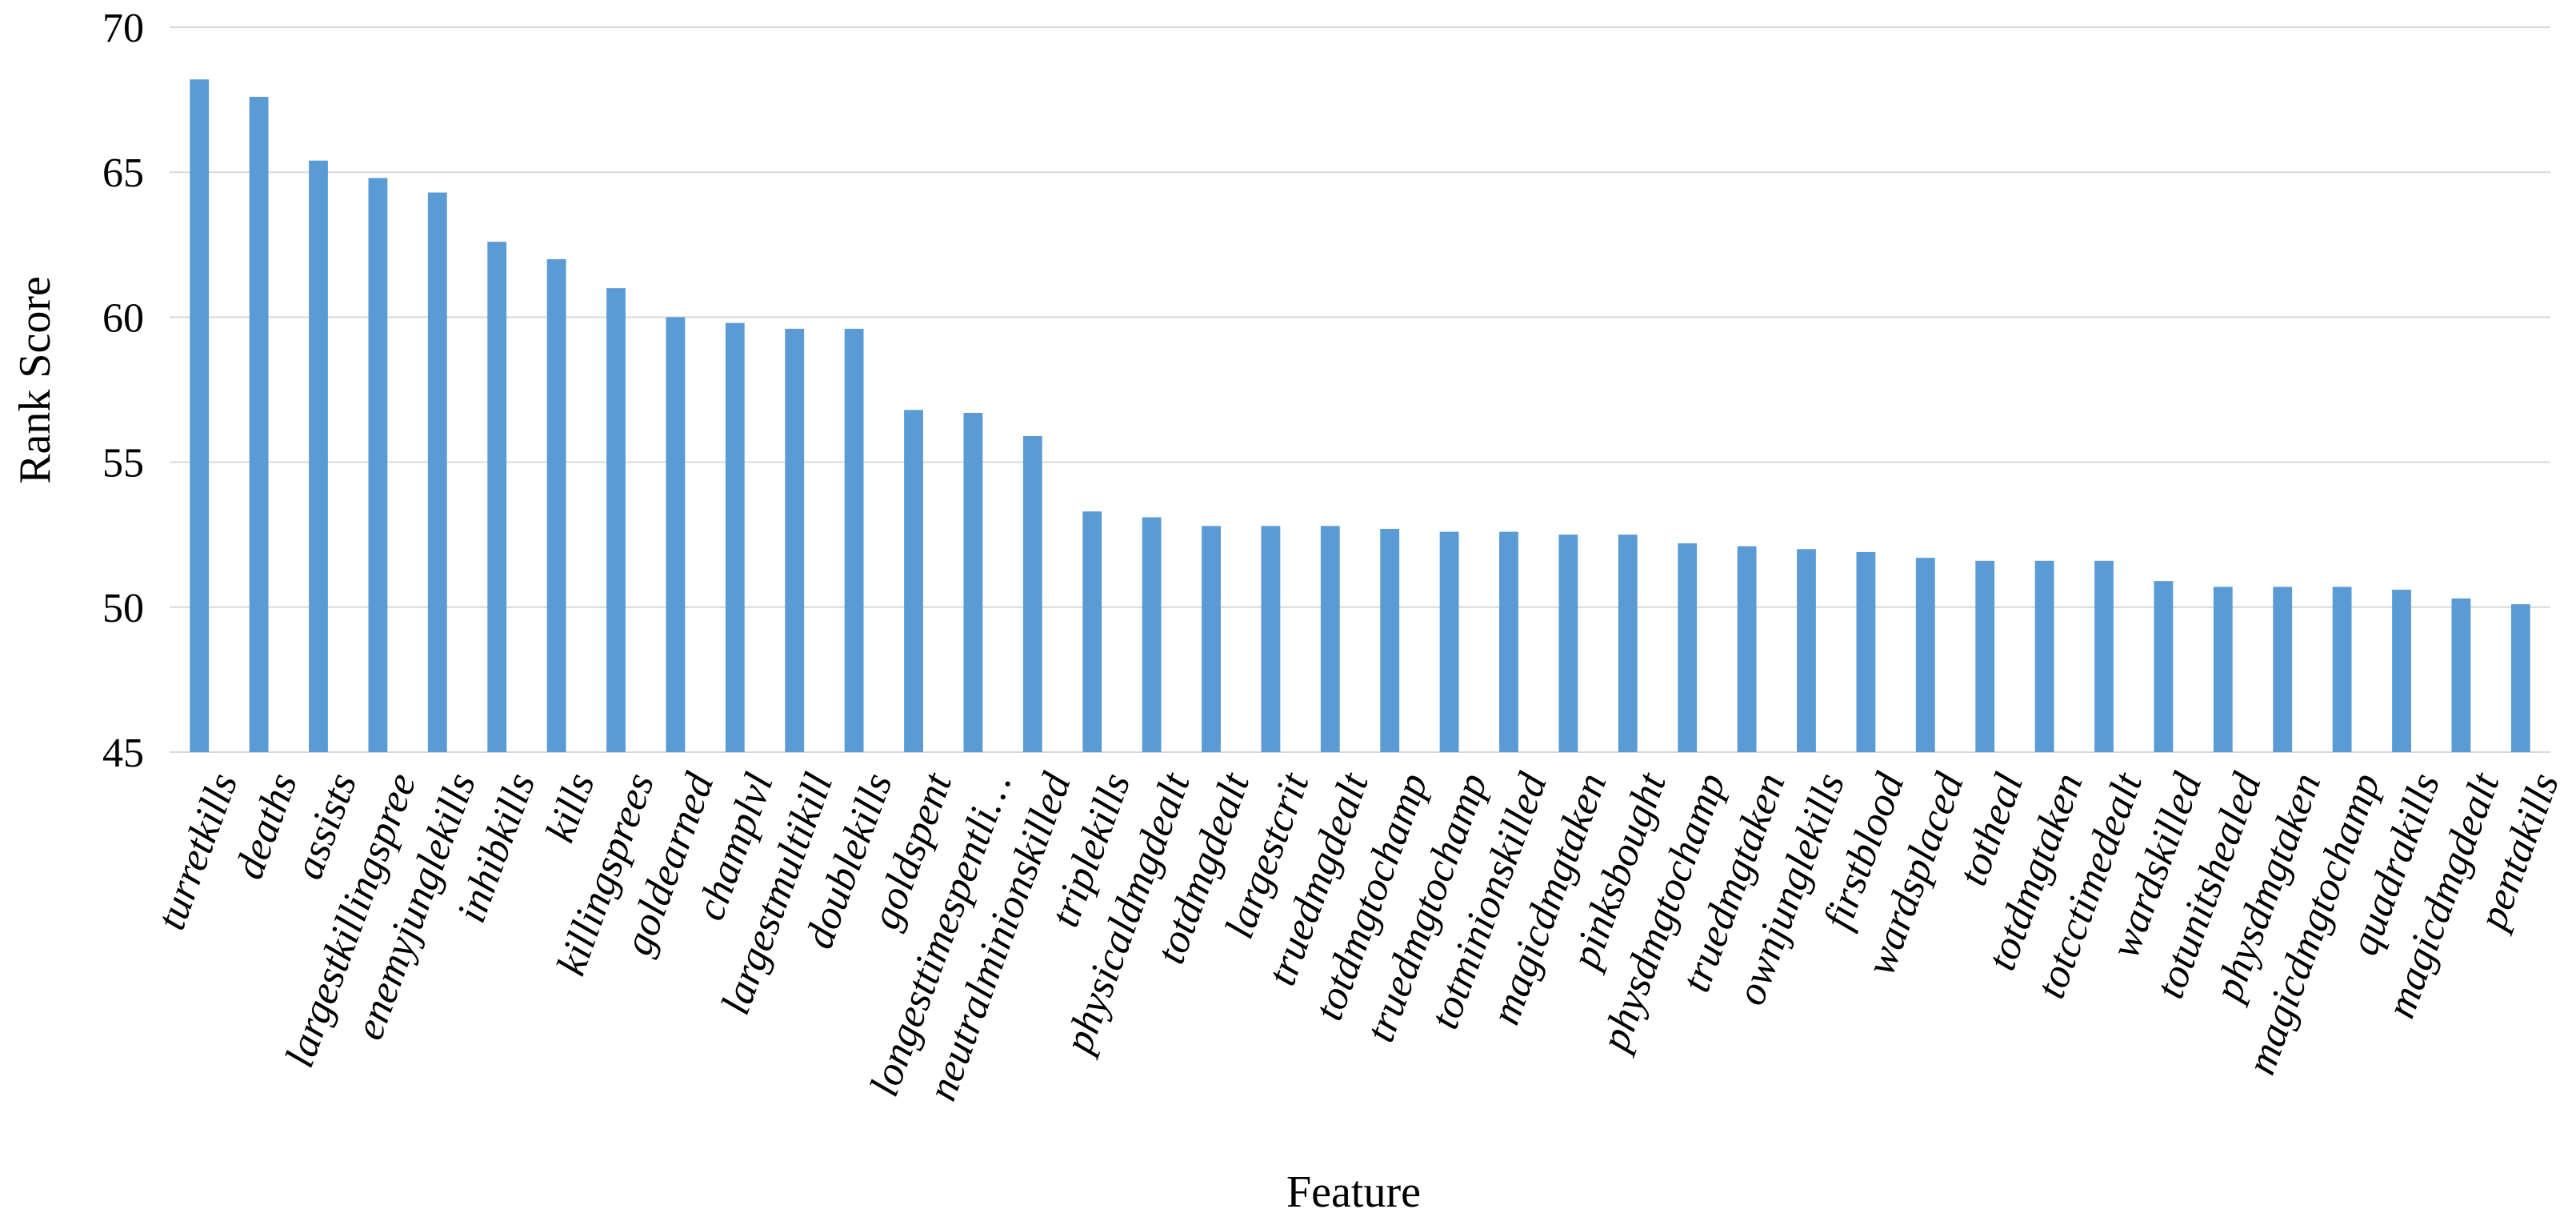  Describe the element at coordinates (123, 608) in the screenshot. I see `y-tick-label: 50` at that location.